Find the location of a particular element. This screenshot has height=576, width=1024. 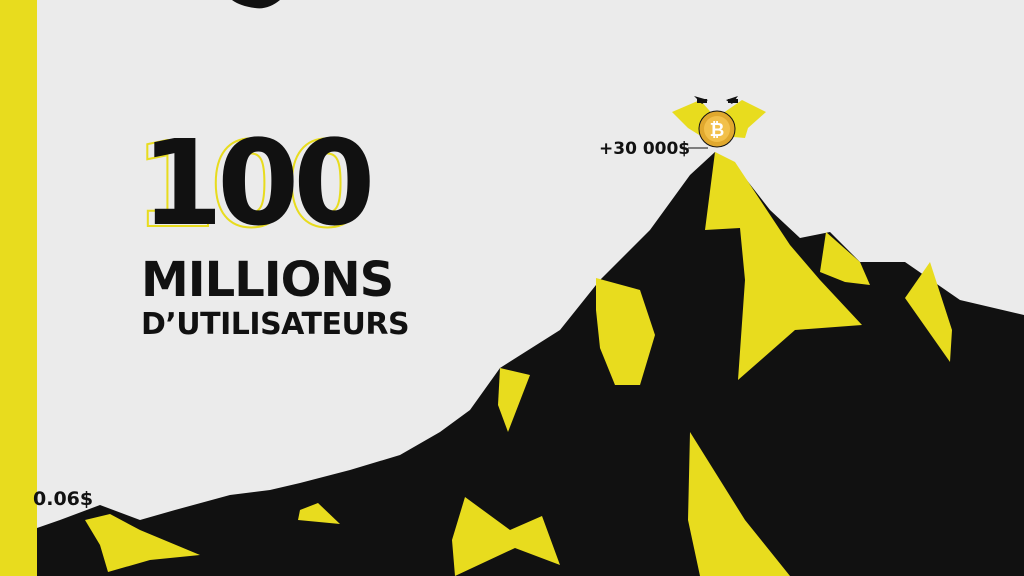

accent-side-bar is located at coordinates (18, 288).